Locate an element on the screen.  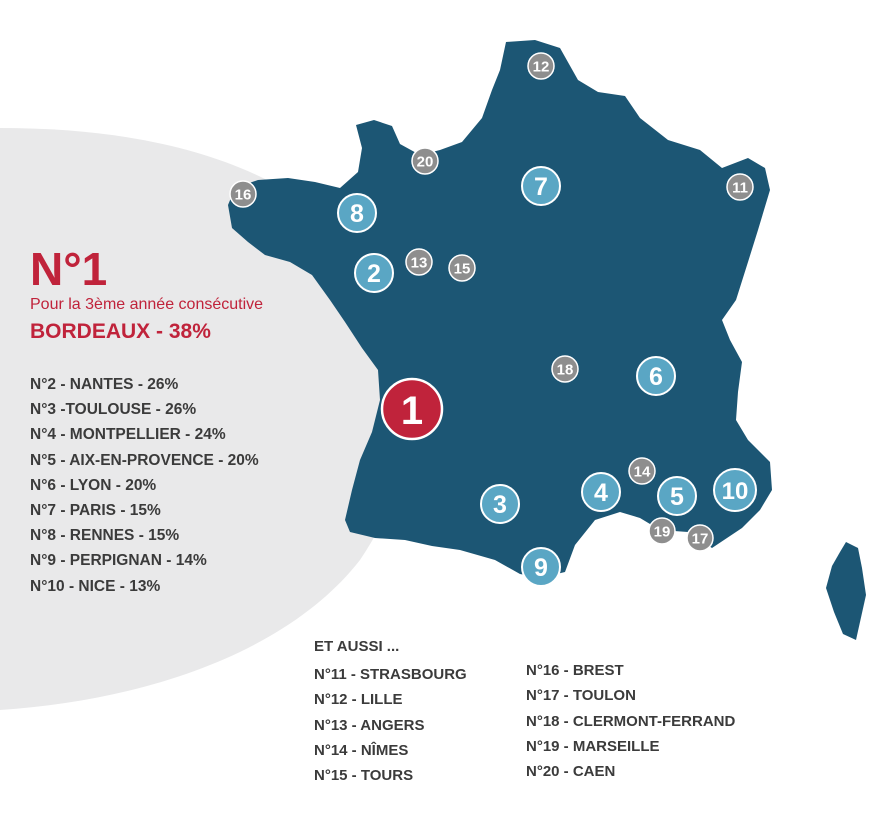
marker-14-label: 14 is located at coordinates (642, 472).